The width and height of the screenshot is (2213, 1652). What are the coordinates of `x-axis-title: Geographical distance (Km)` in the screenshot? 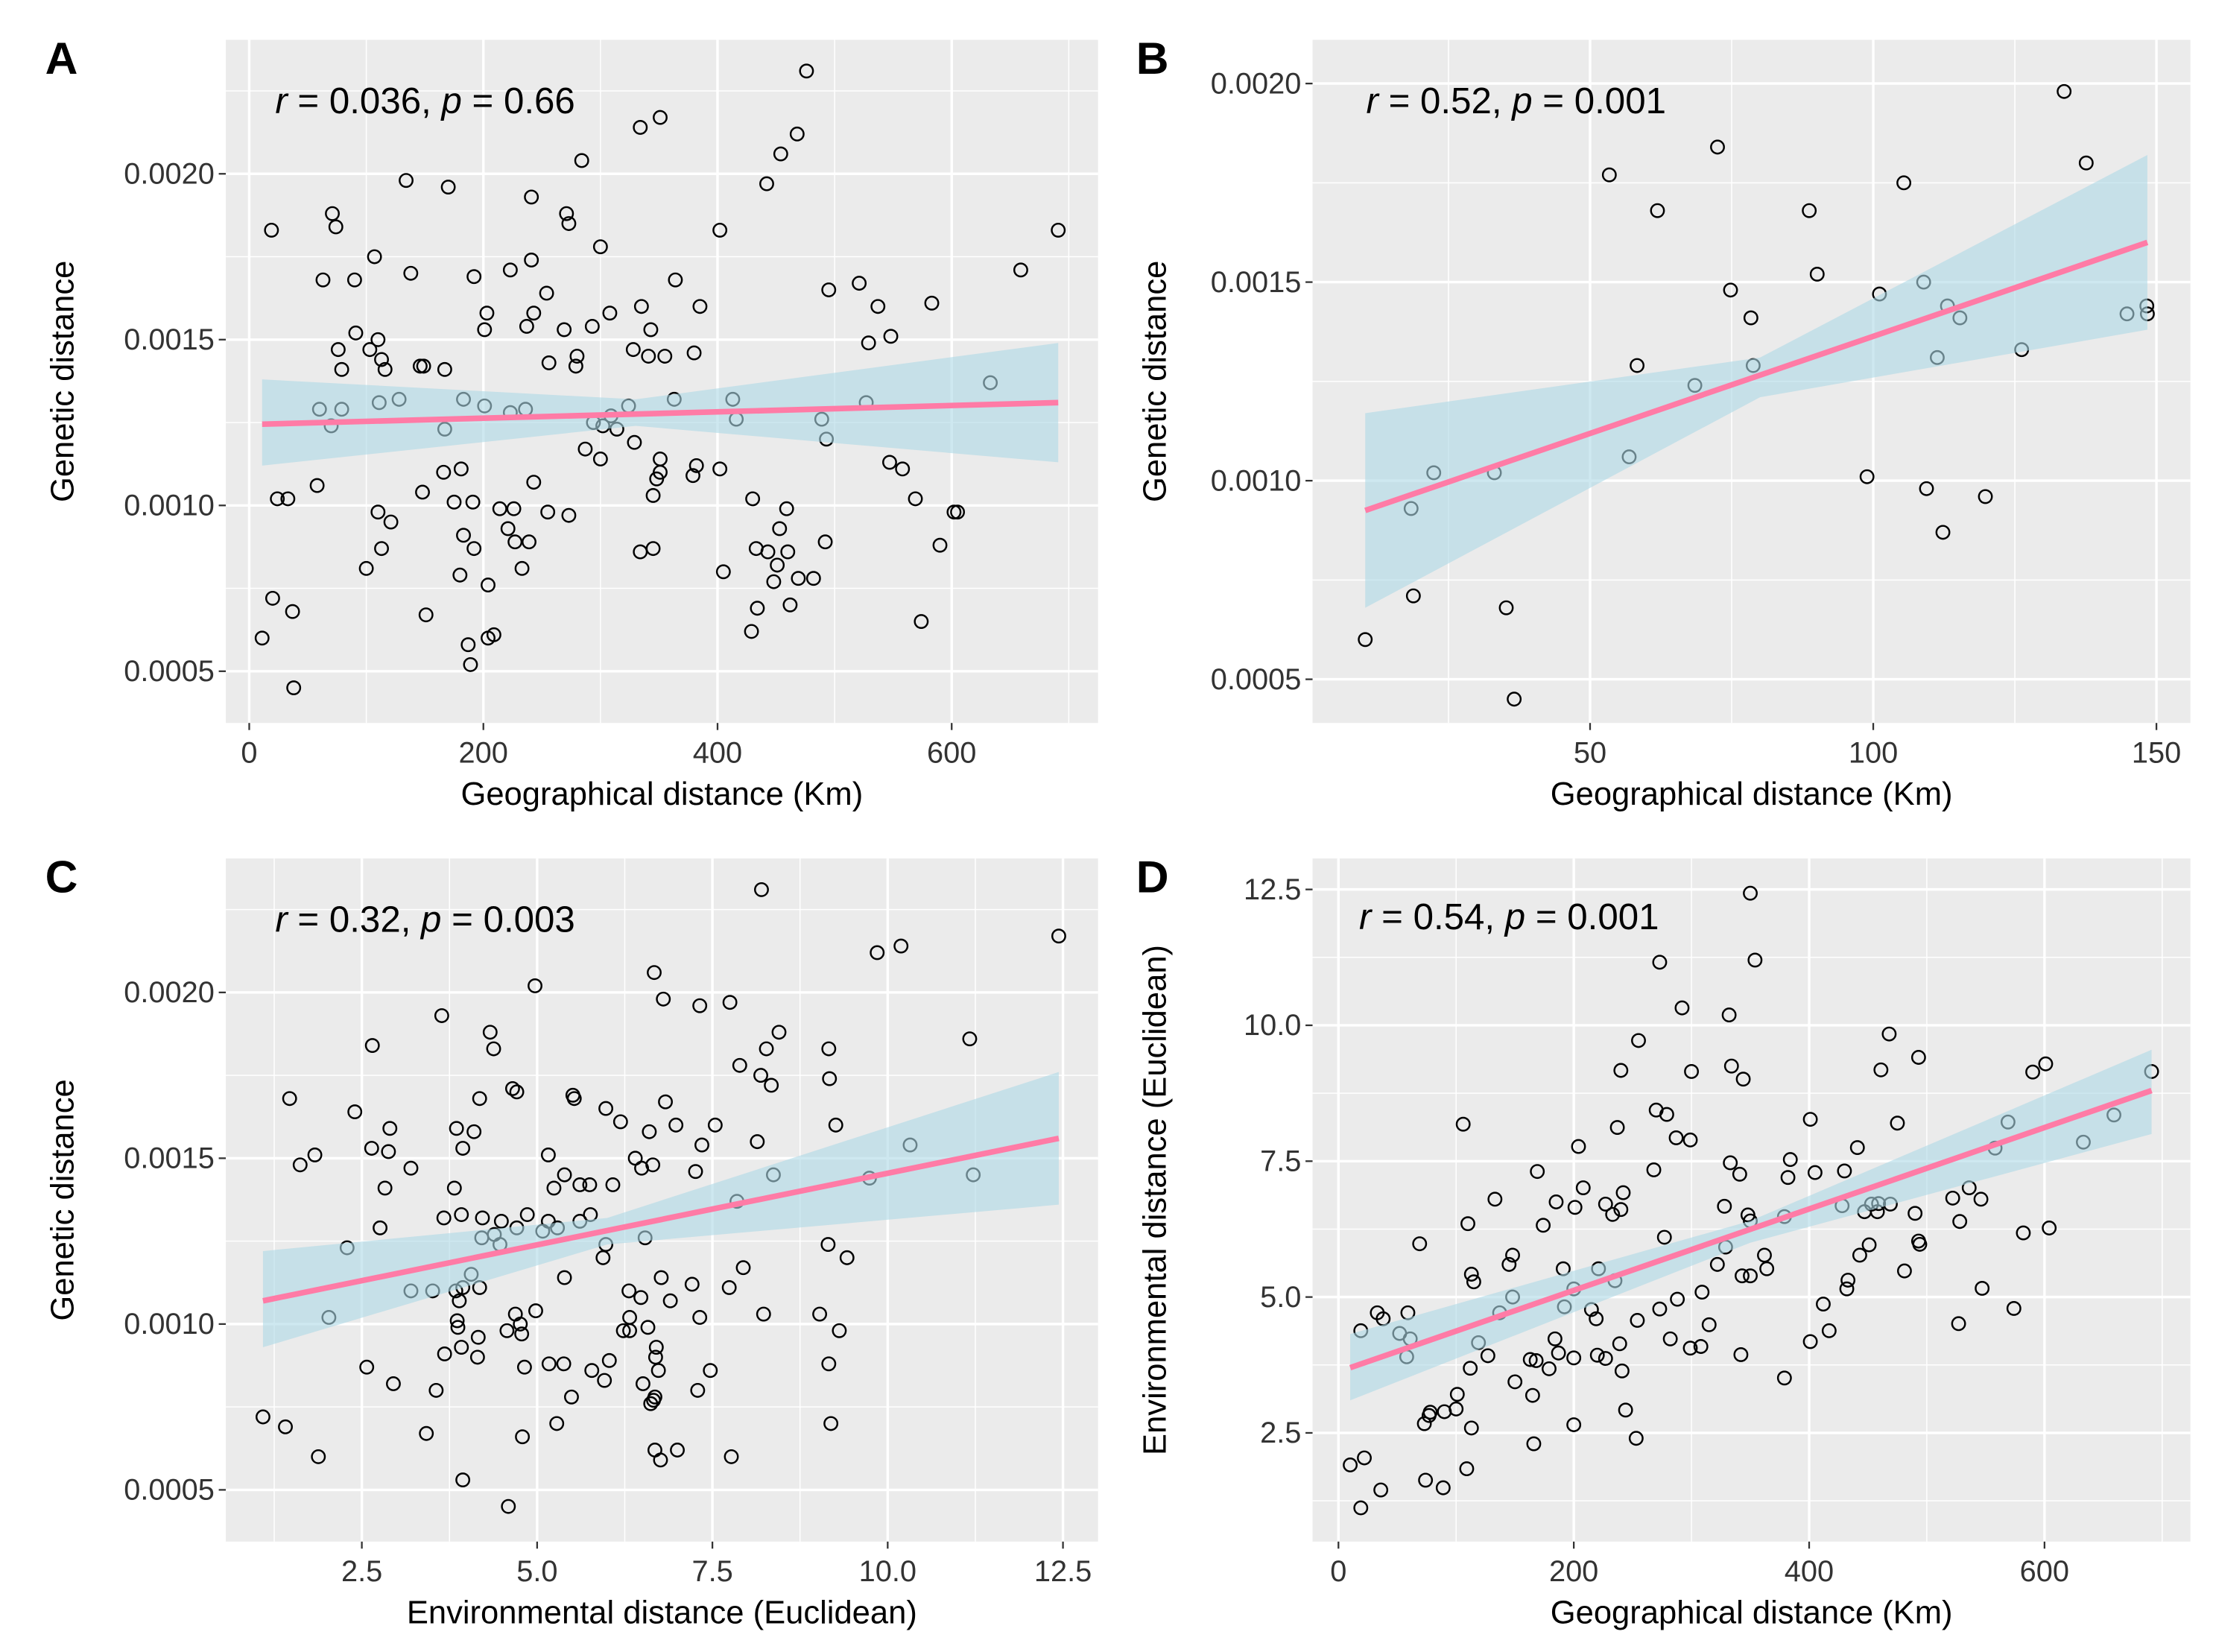 It's located at (1752, 794).